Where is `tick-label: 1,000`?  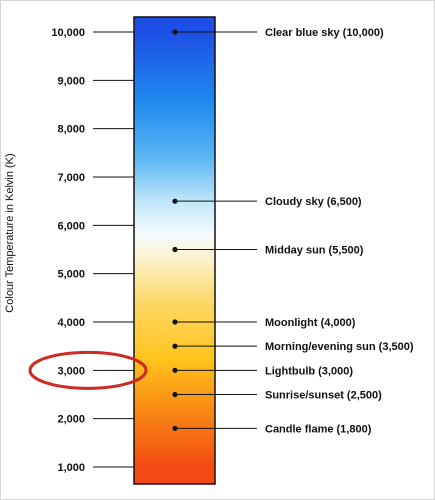 tick-label: 1,000 is located at coordinates (71, 468).